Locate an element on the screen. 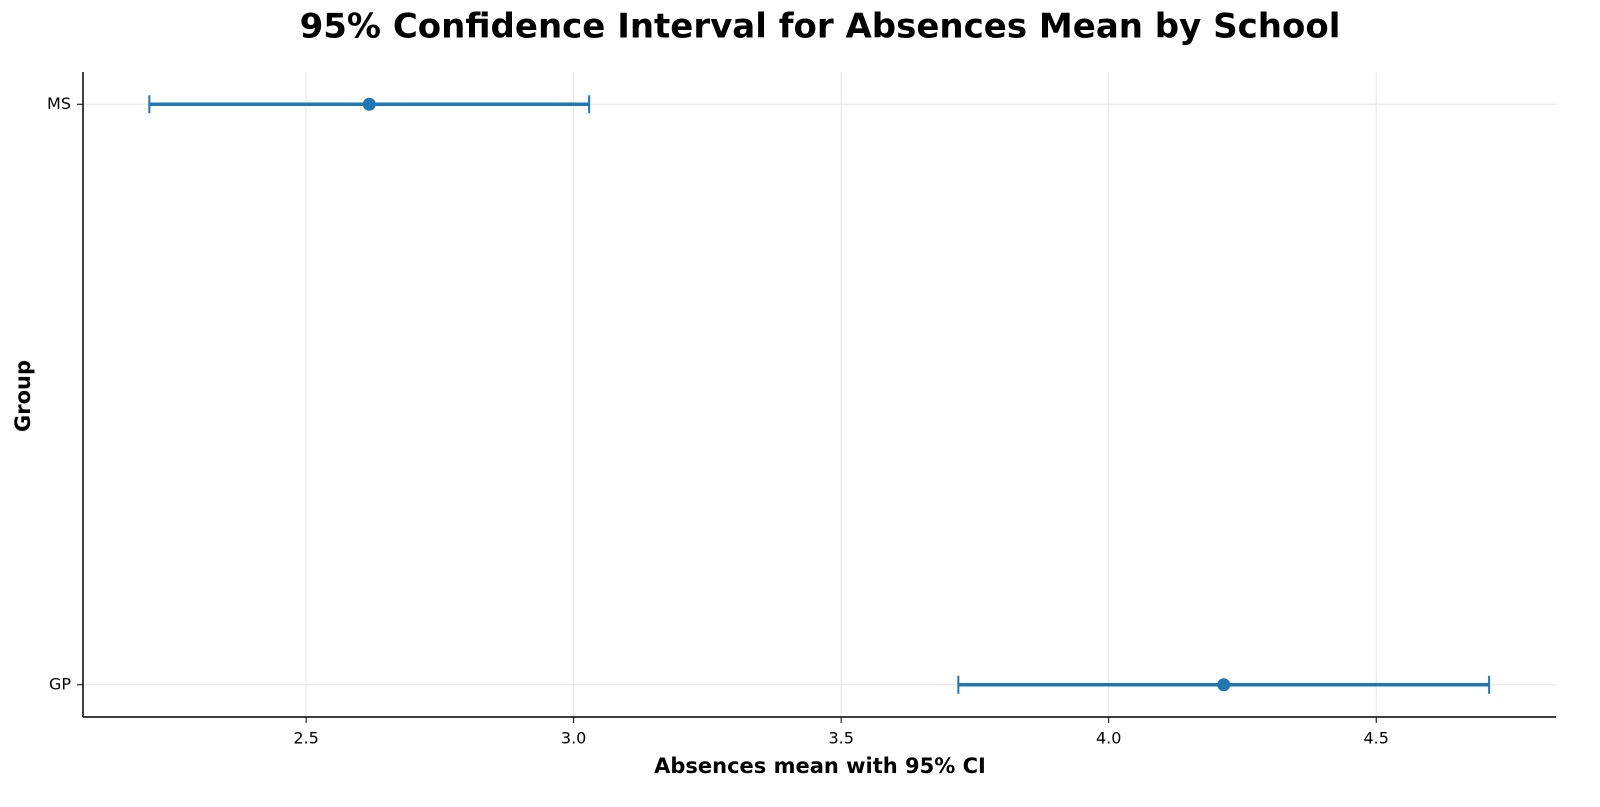  y-tick-label: GP is located at coordinates (60, 683).